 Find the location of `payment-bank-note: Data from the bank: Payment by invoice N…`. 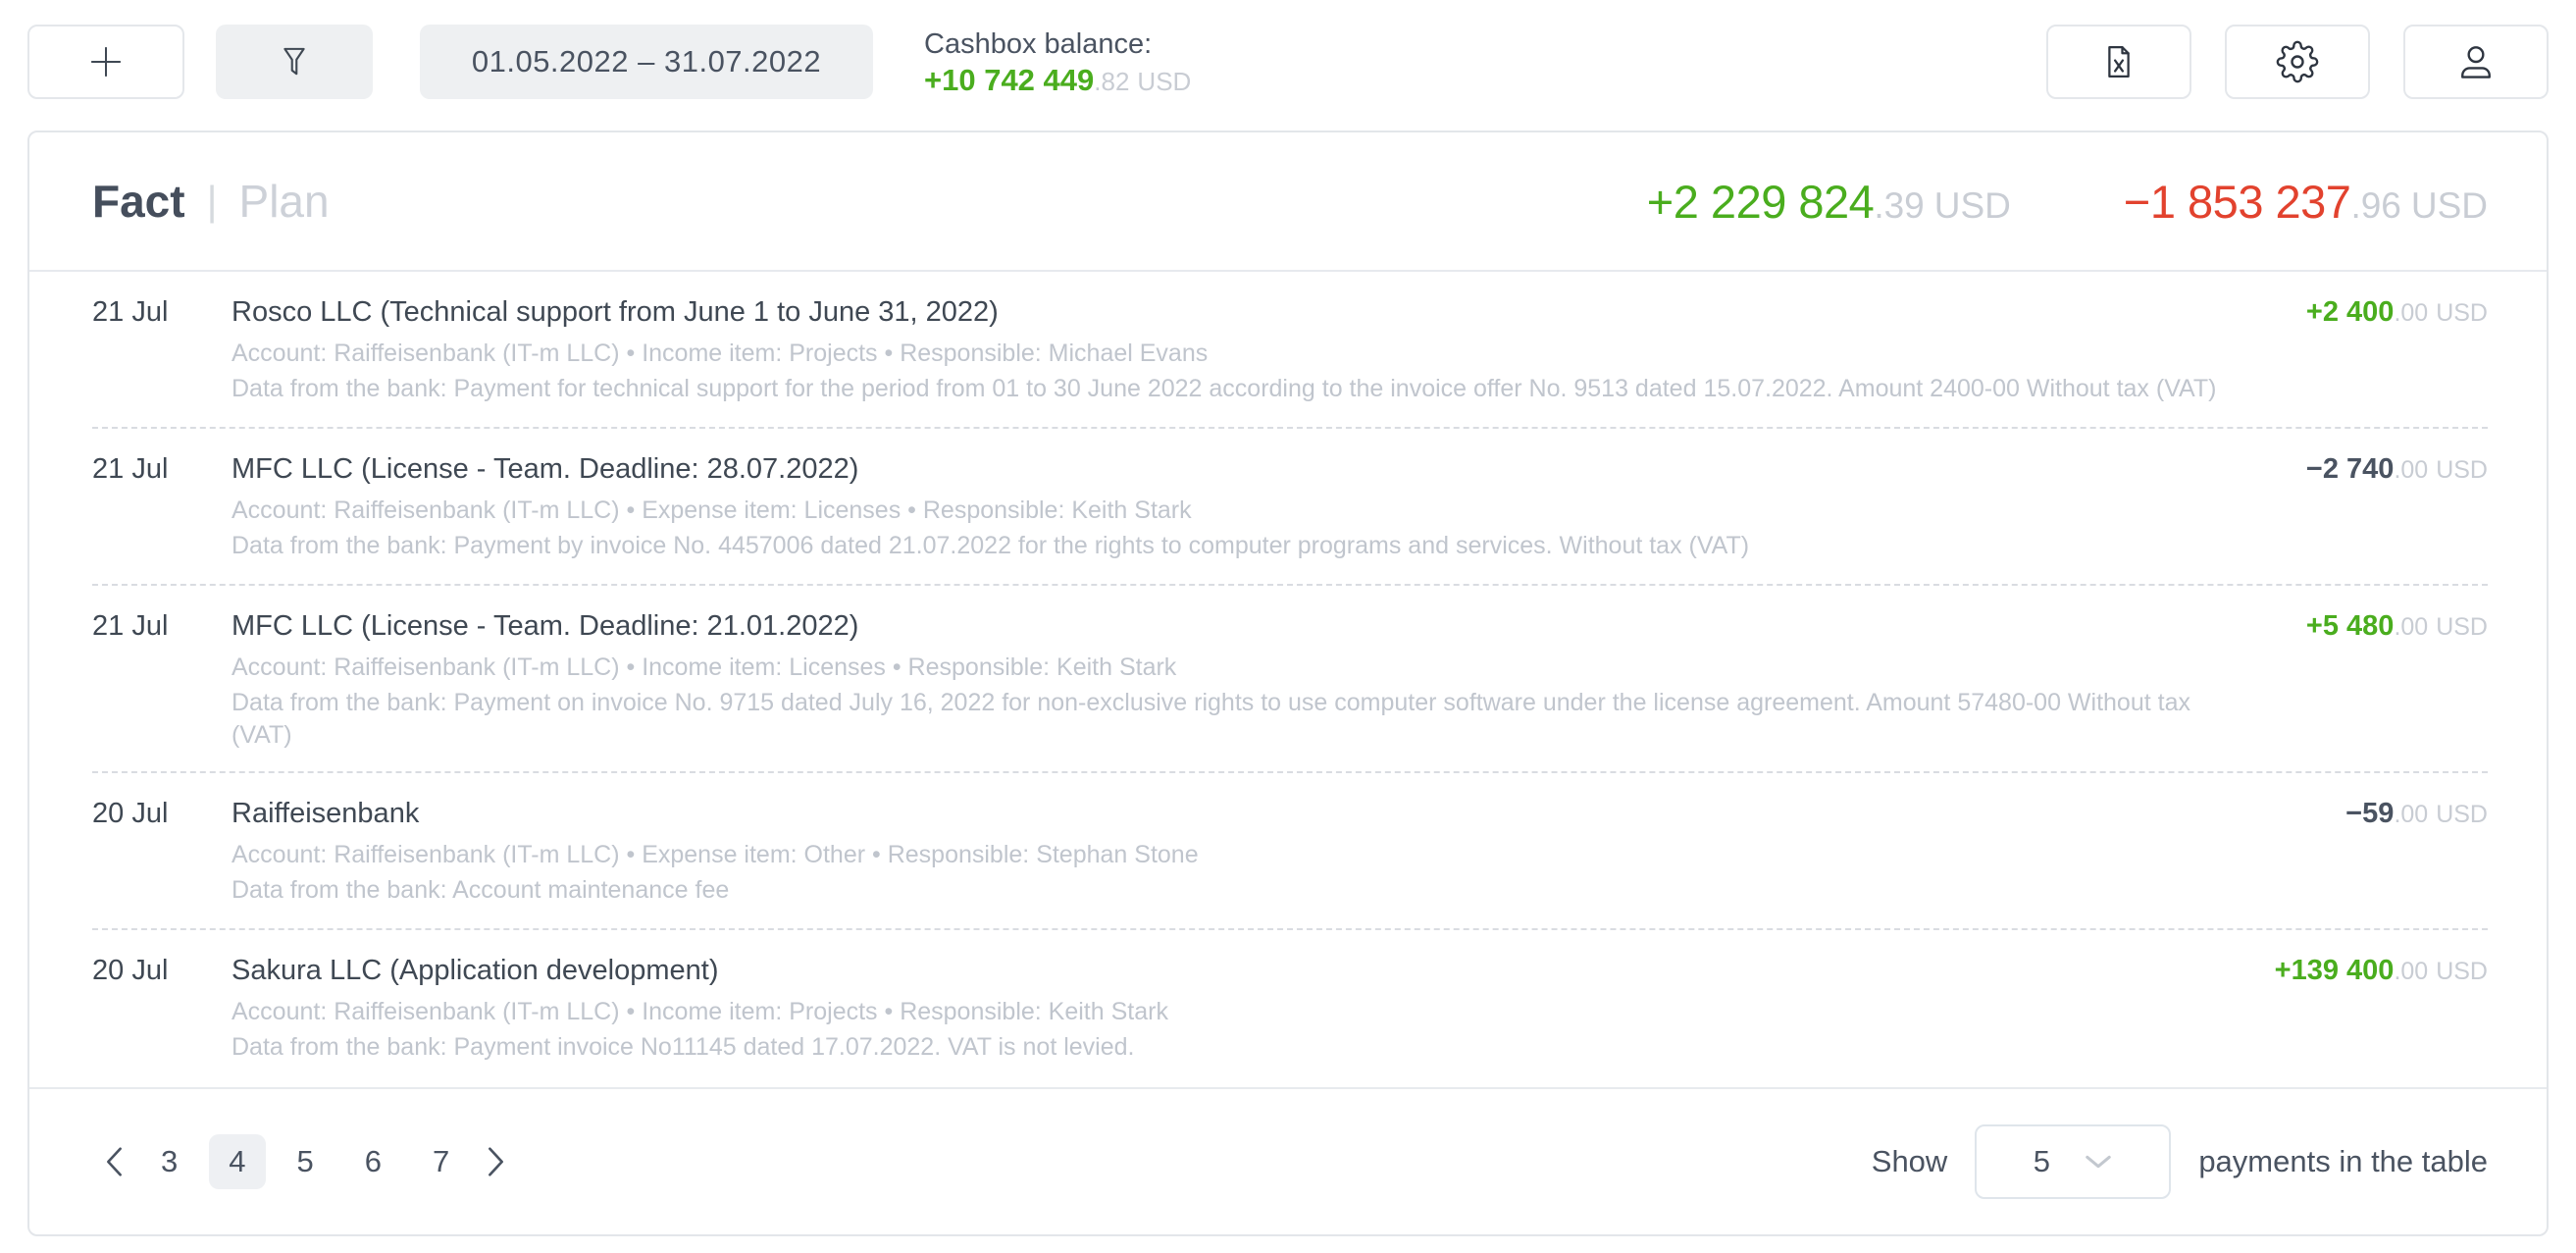

payment-bank-note: Data from the bank: Payment by invoice N… is located at coordinates (991, 545).